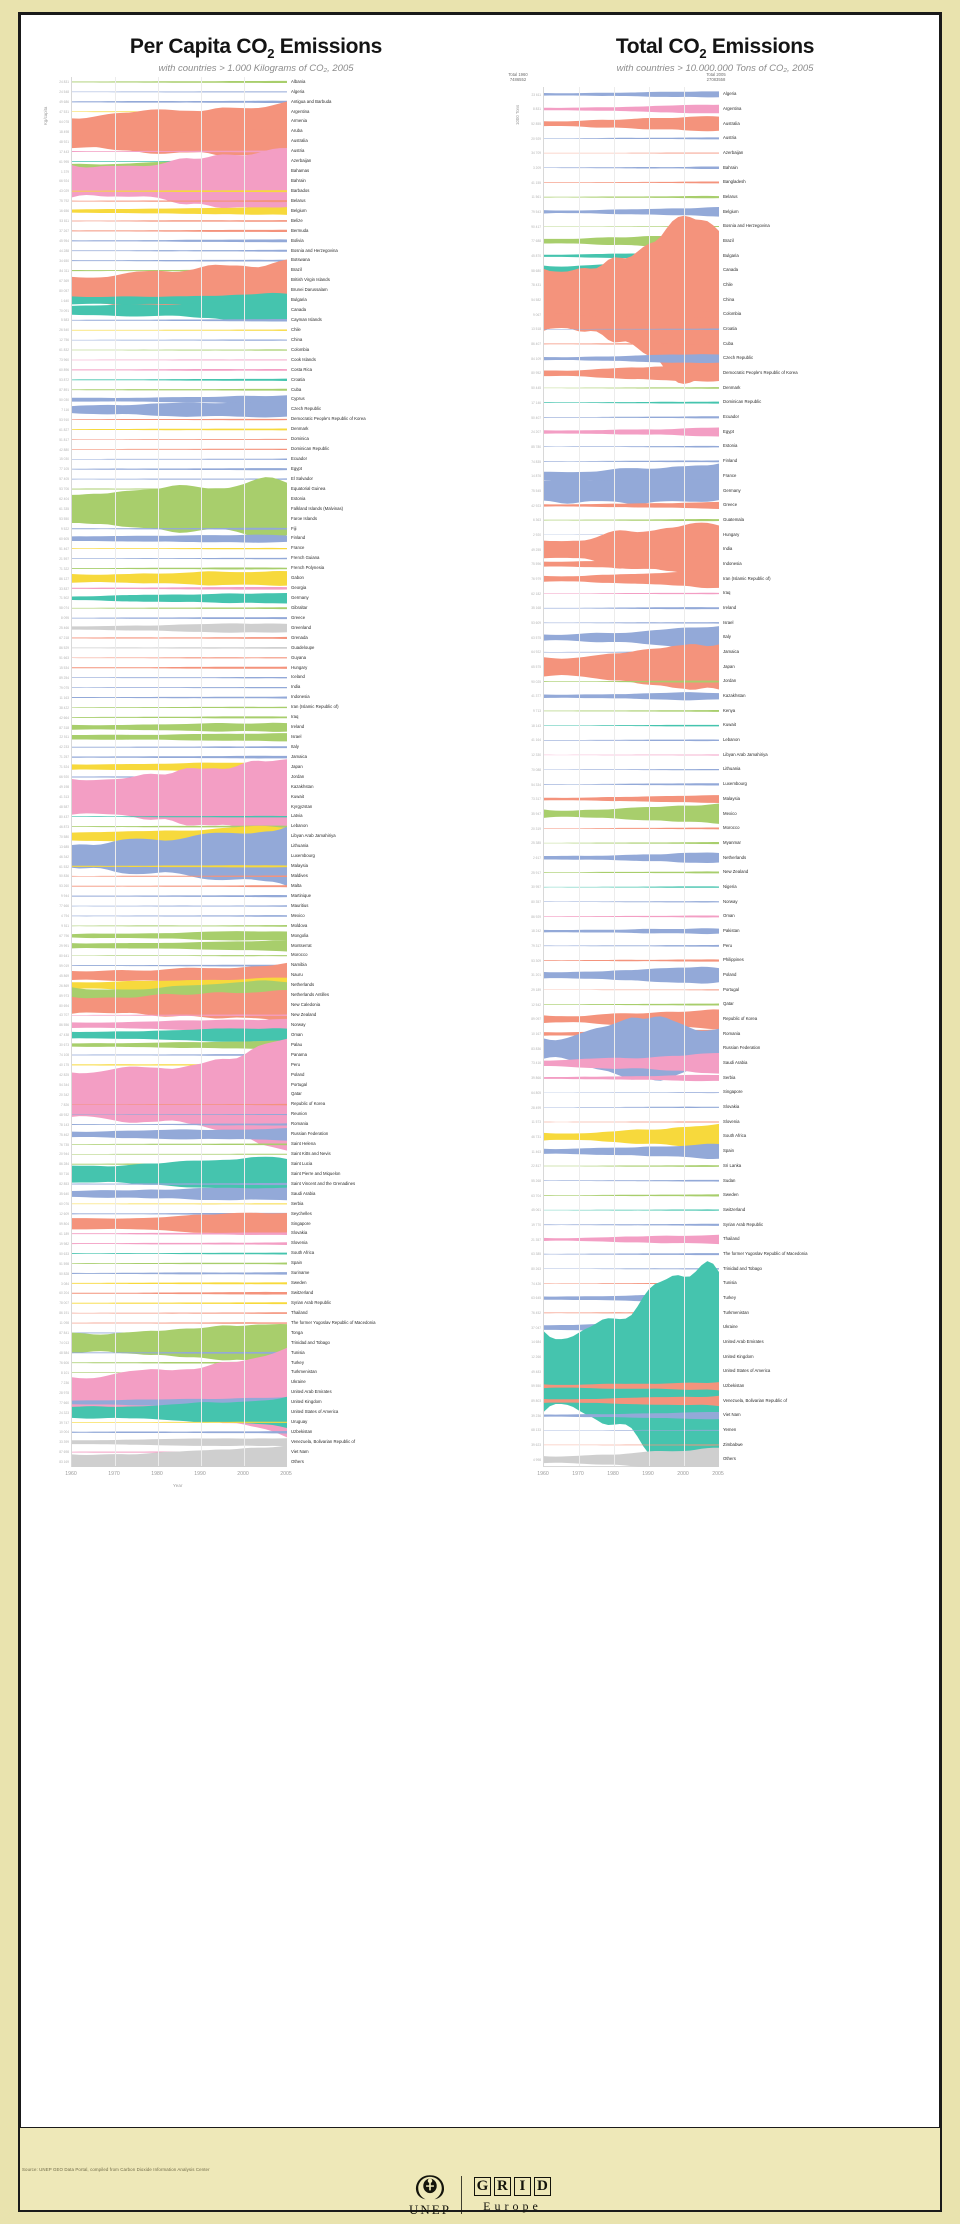 This screenshot has height=2224, width=960. Describe the element at coordinates (746, 226) in the screenshot. I see `country-label: Bosnia and Herzegovina` at that location.